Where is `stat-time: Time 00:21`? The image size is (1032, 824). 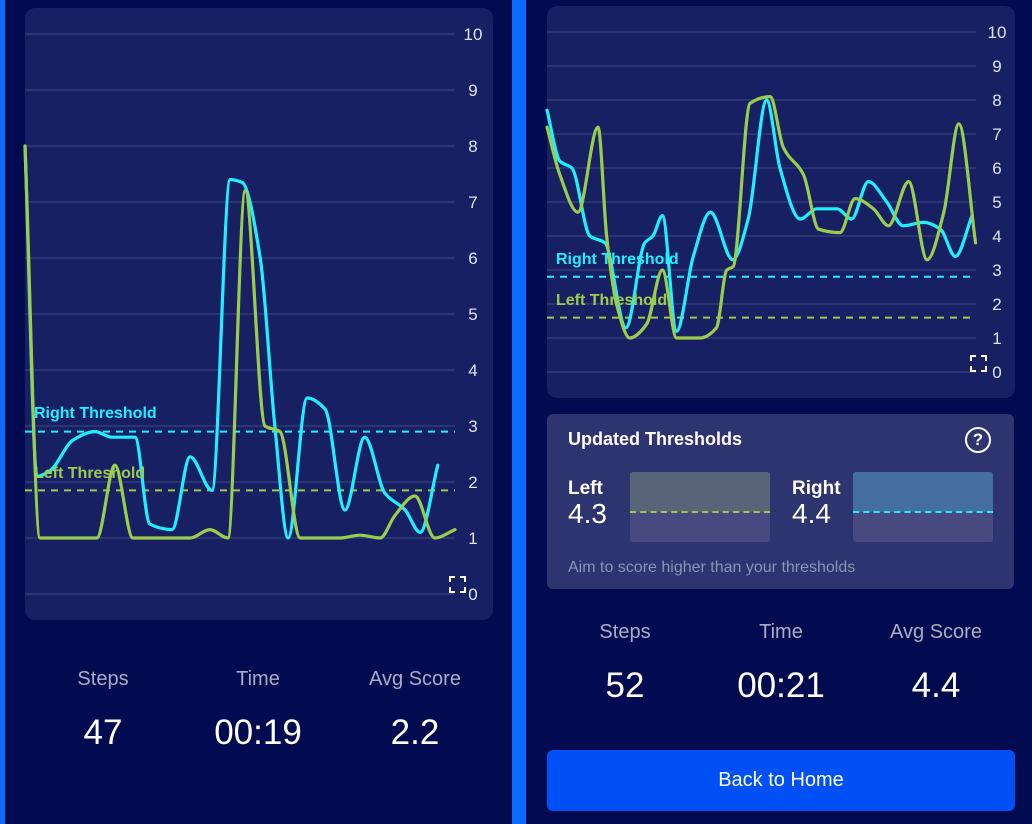
stat-time: Time 00:21 is located at coordinates (781, 663).